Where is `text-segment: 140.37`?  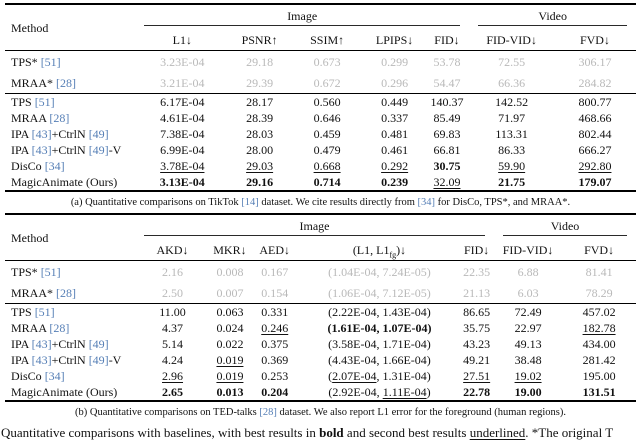 text-segment: 140.37 is located at coordinates (447, 102).